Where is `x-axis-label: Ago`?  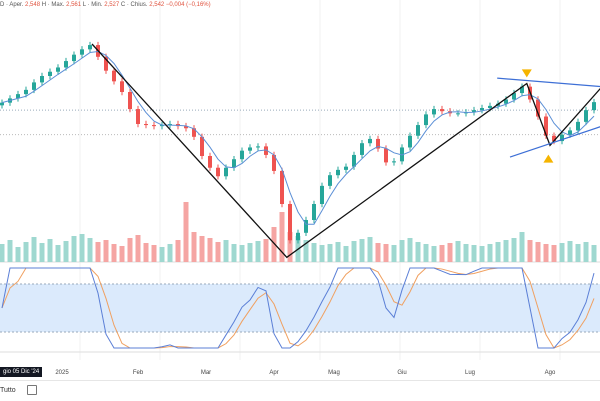
x-axis-label: Ago is located at coordinates (550, 373).